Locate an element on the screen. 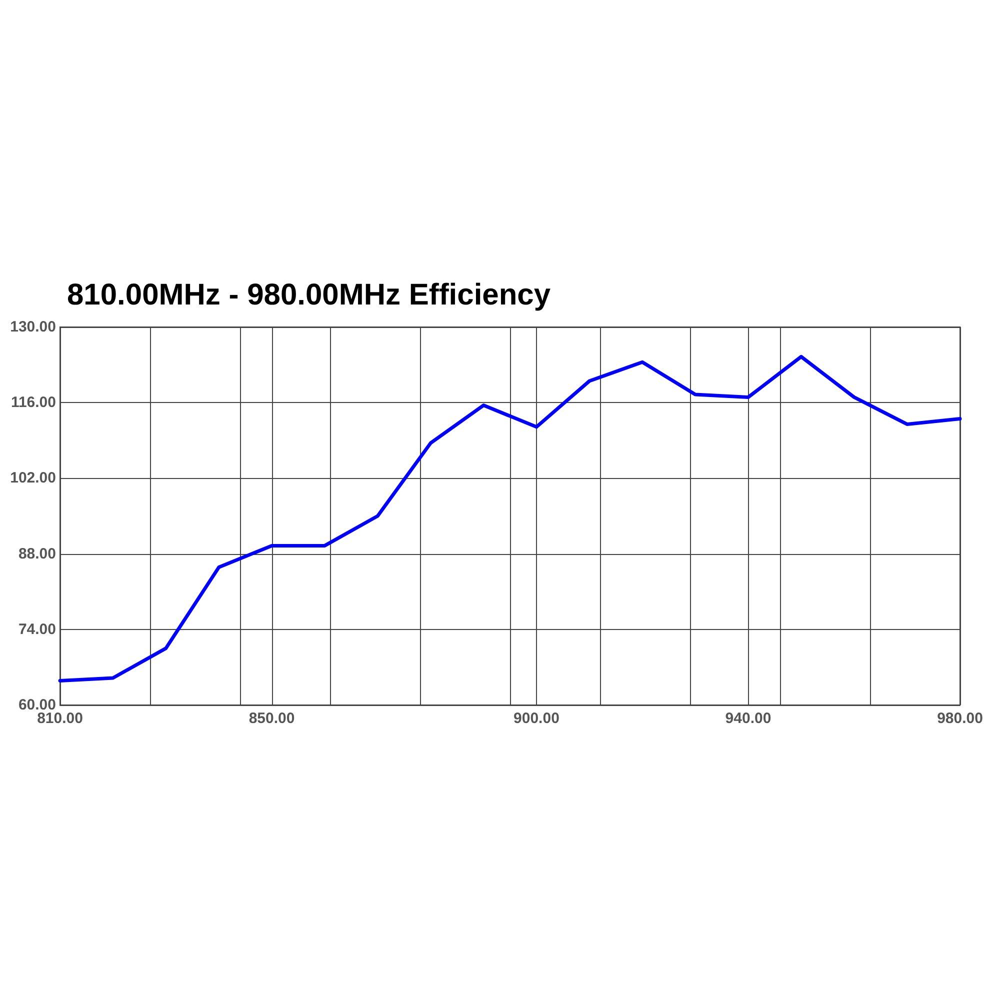 The width and height of the screenshot is (1000, 1000). y-tick-label: 74.00 is located at coordinates (37, 629).